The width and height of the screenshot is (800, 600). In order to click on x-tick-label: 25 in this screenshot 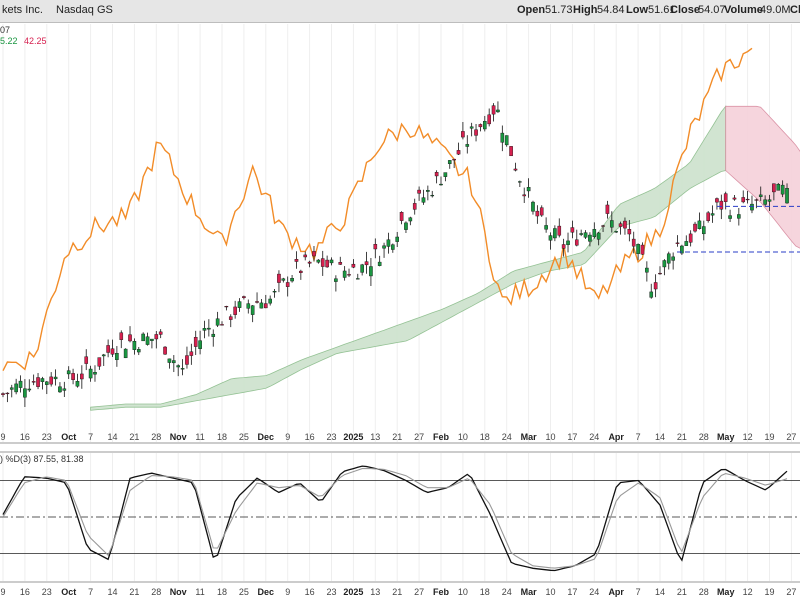, I will do `click(244, 437)`.